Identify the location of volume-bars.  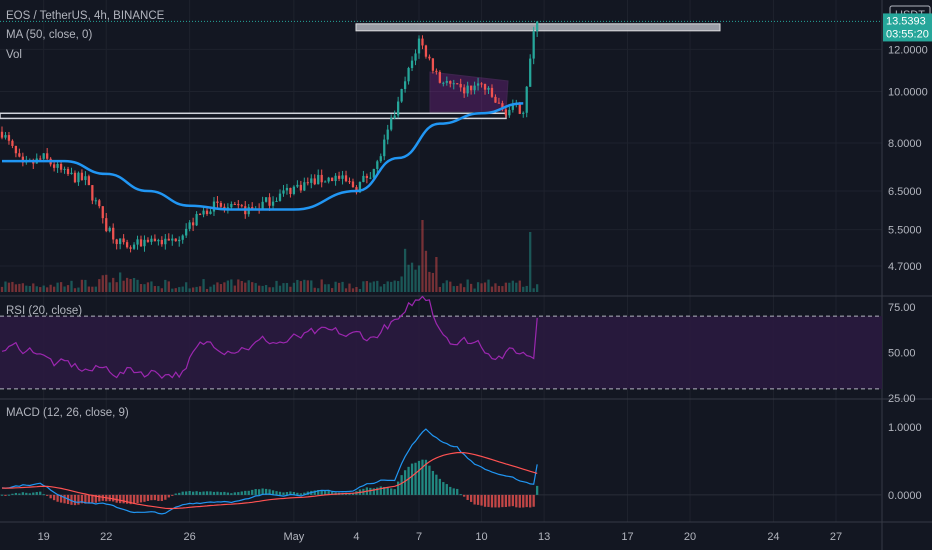
(269, 256).